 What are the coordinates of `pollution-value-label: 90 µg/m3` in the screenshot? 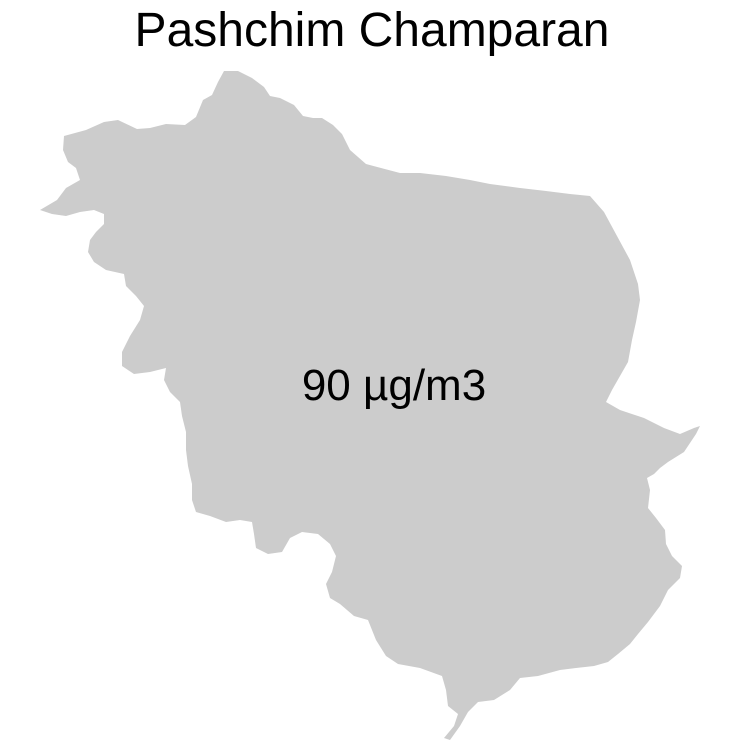 It's located at (394, 385).